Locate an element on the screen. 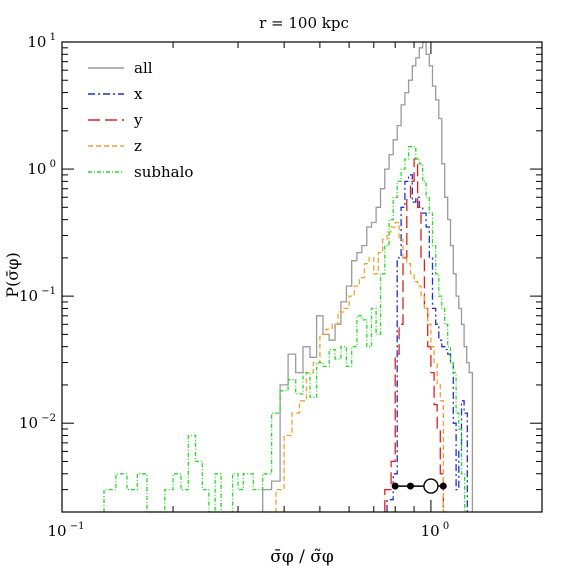  y-tick-label-3: 10 1 is located at coordinates (41, 41).